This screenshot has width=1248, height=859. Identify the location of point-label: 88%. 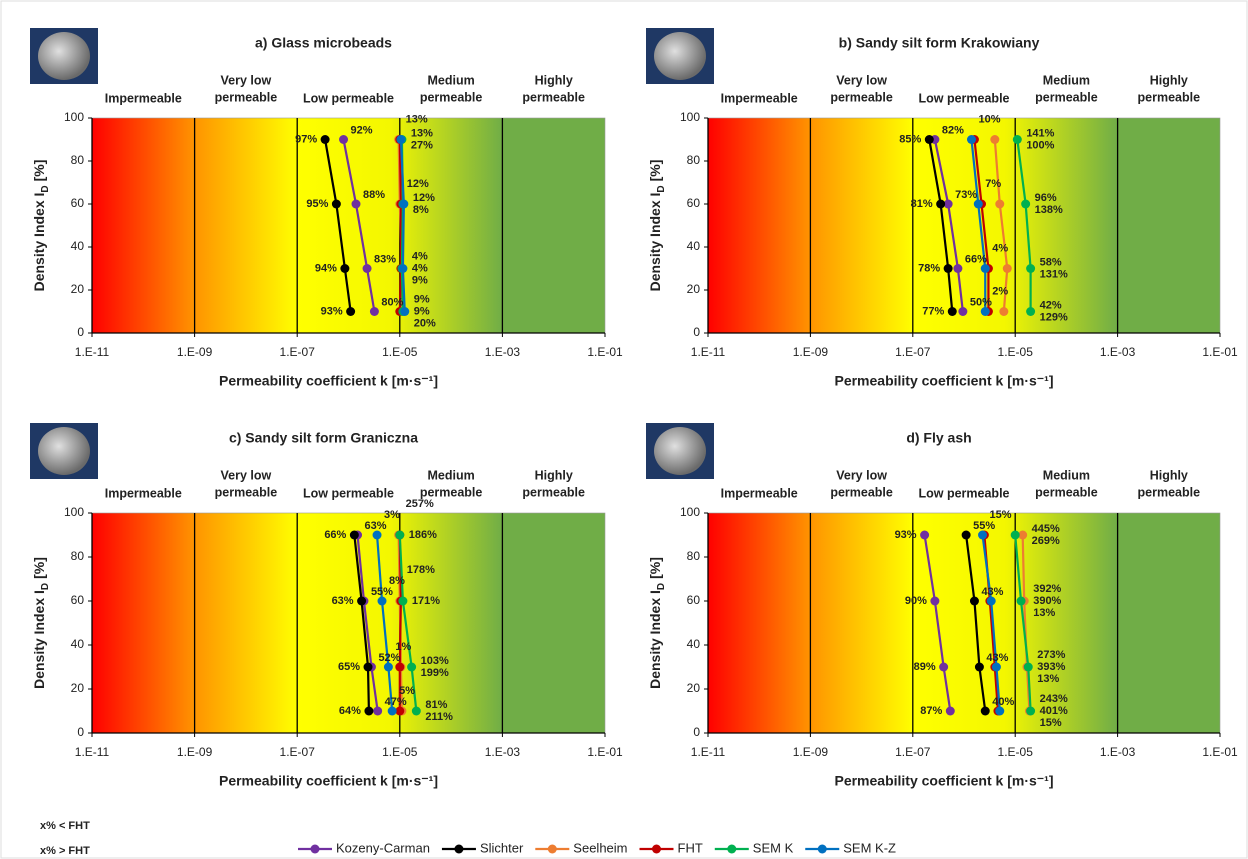
(374, 195).